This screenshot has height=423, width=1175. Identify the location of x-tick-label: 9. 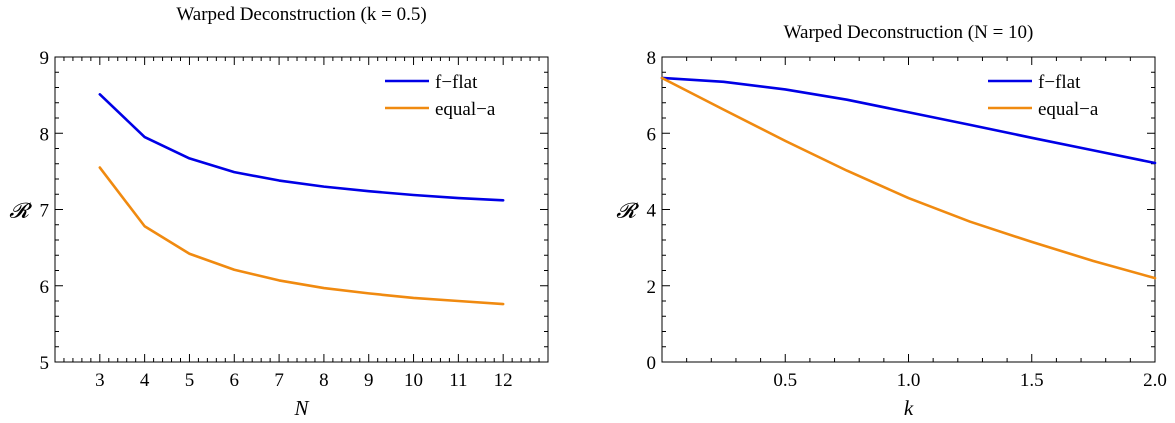
(369, 380).